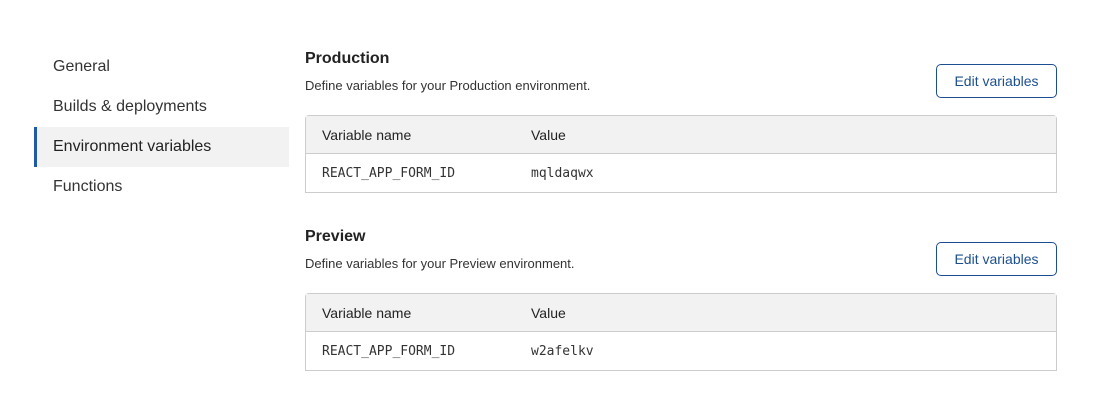 The height and width of the screenshot is (420, 1100). Describe the element at coordinates (562, 351) in the screenshot. I see `variable-value: w2afelkv` at that location.